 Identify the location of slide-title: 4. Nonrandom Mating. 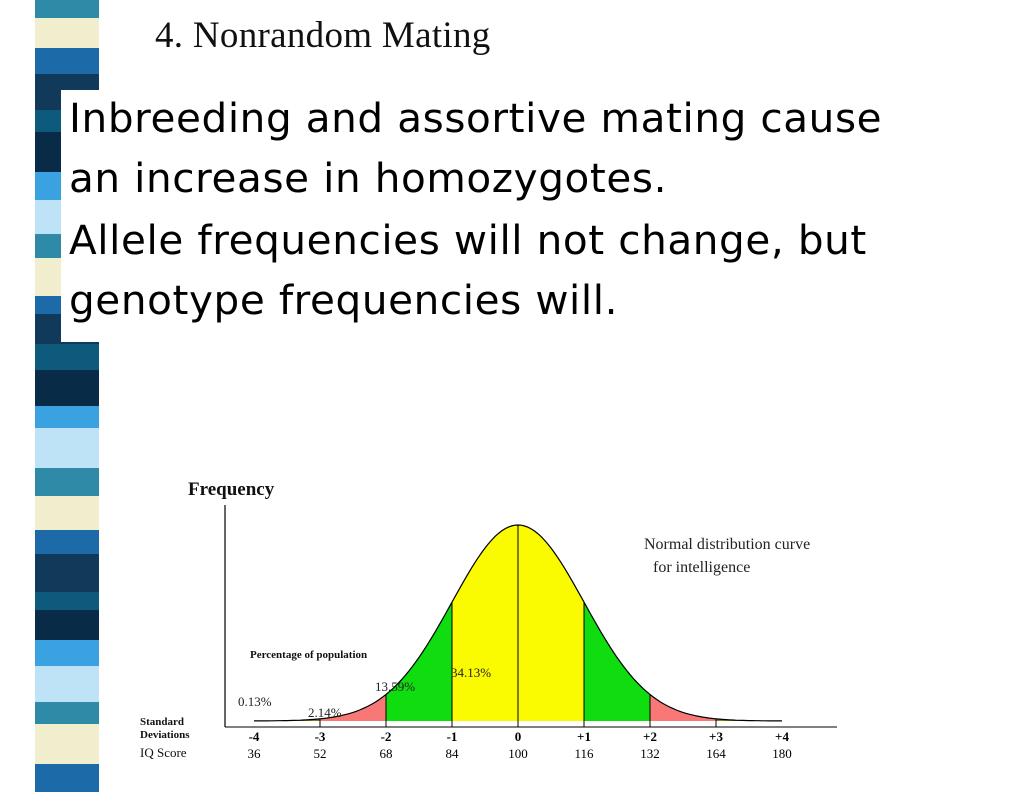
(323, 35).